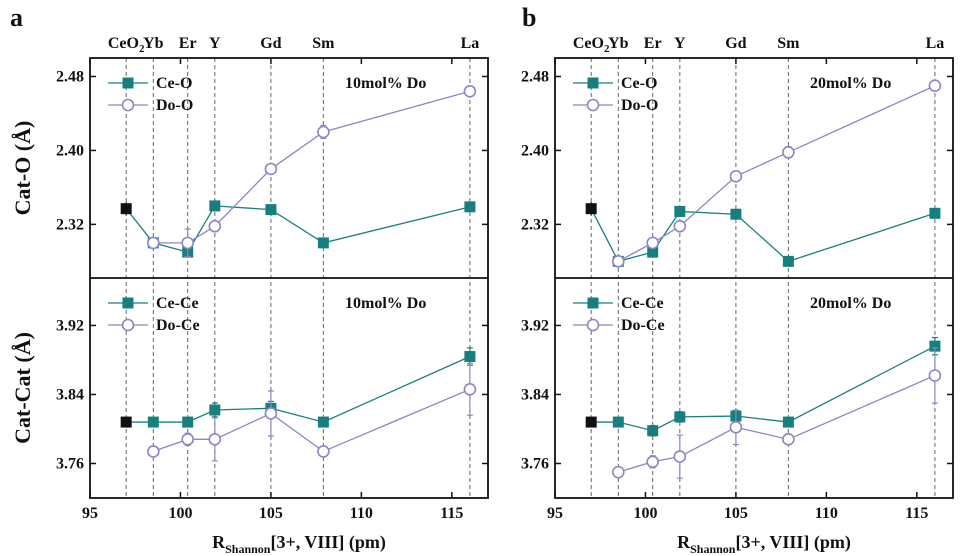  I want to click on legend-label: Ce-Ce, so click(642, 303).